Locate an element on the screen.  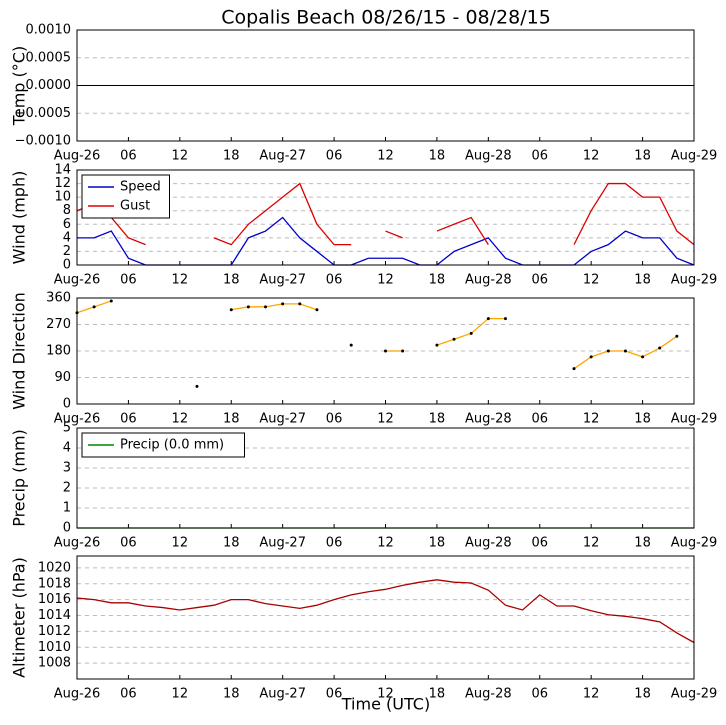
y-tick-label: 10 is located at coordinates (62, 197).